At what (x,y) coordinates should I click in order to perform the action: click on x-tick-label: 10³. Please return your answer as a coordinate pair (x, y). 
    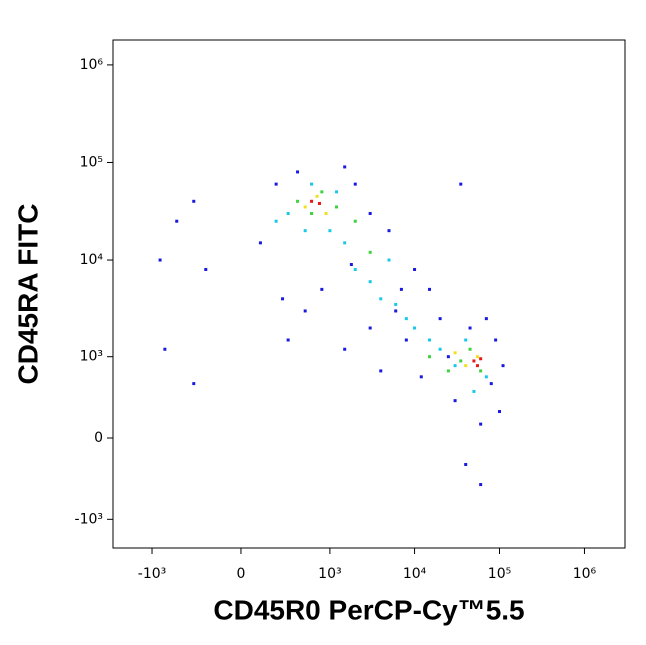
    Looking at the image, I should click on (329, 574).